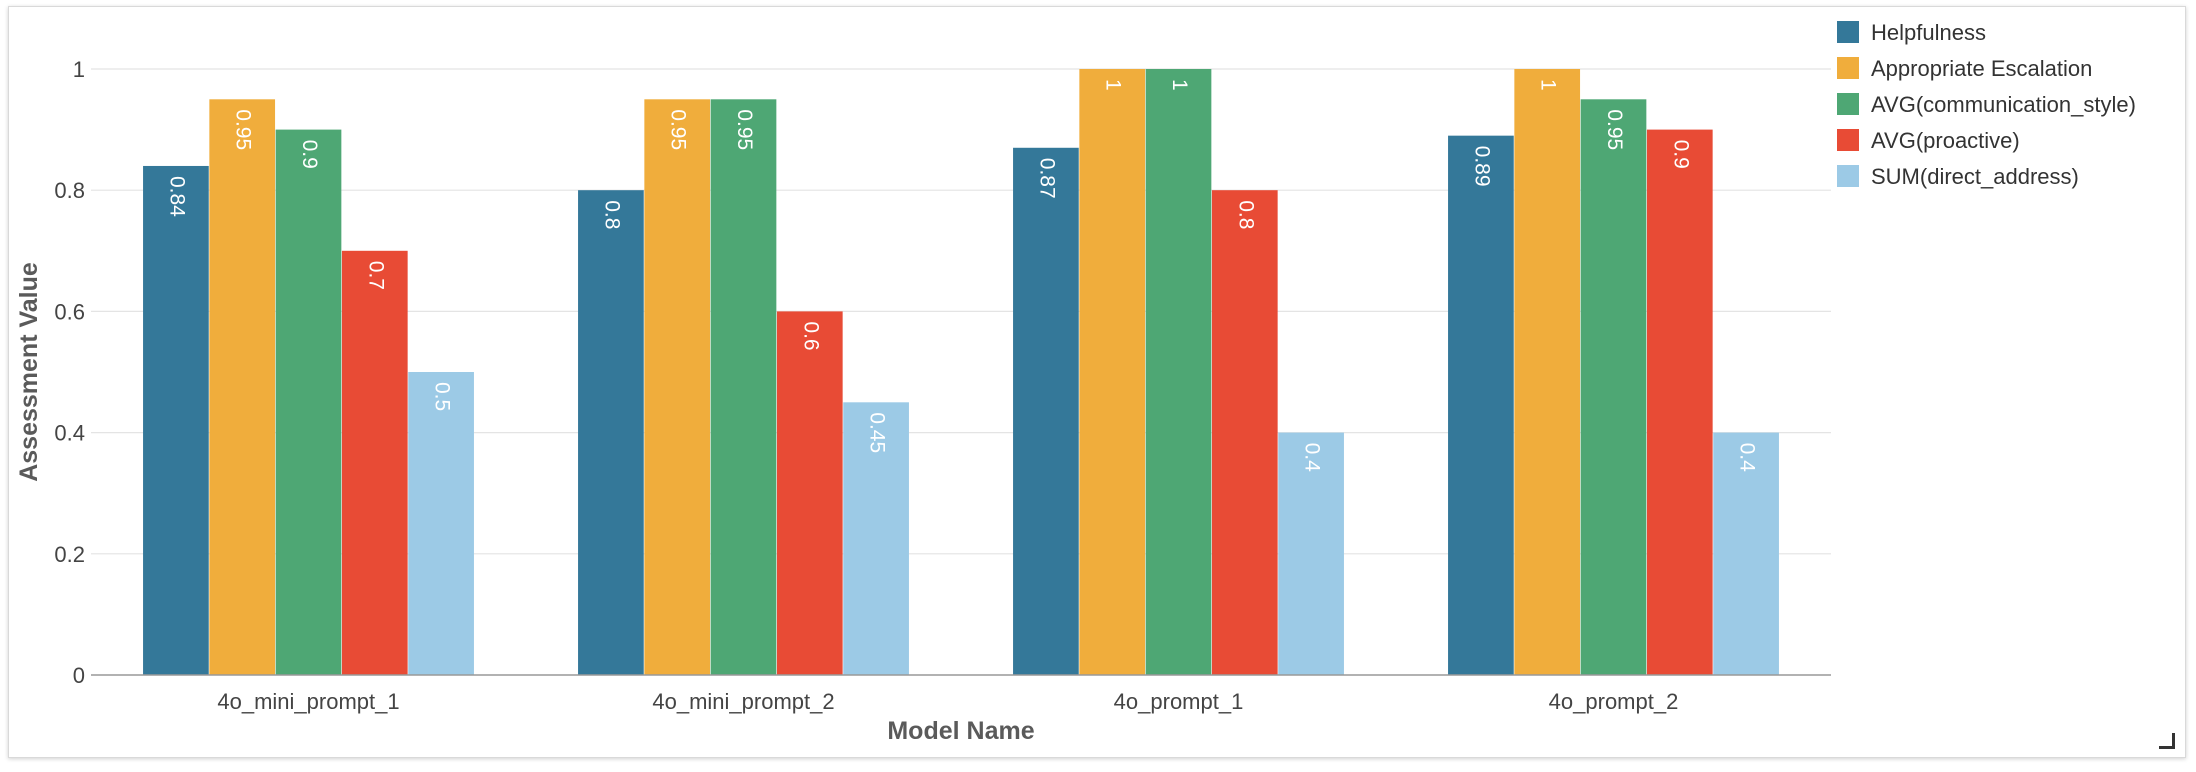  What do you see at coordinates (1928, 32) in the screenshot?
I see `legend-label: Helpfulness` at bounding box center [1928, 32].